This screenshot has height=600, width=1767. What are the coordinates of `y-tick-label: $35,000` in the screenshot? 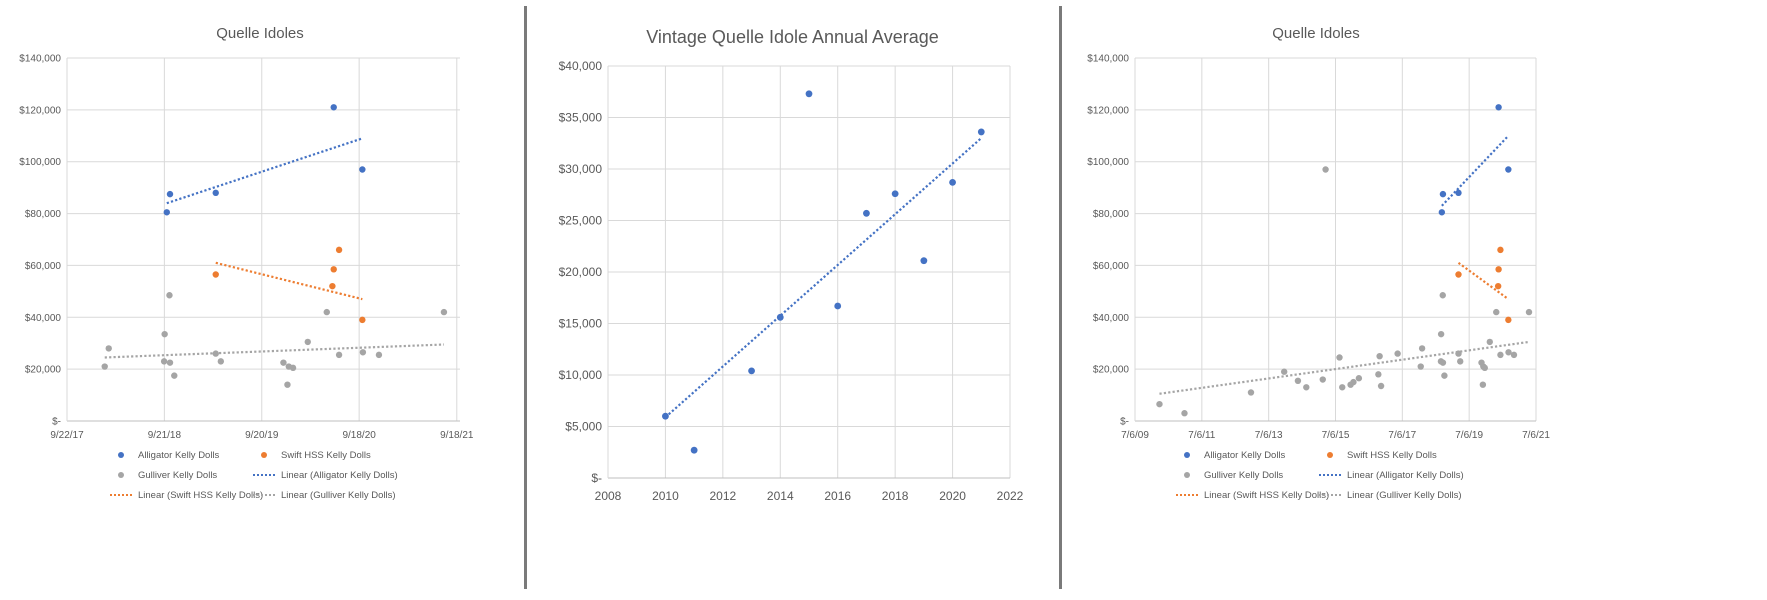 It's located at (581, 118).